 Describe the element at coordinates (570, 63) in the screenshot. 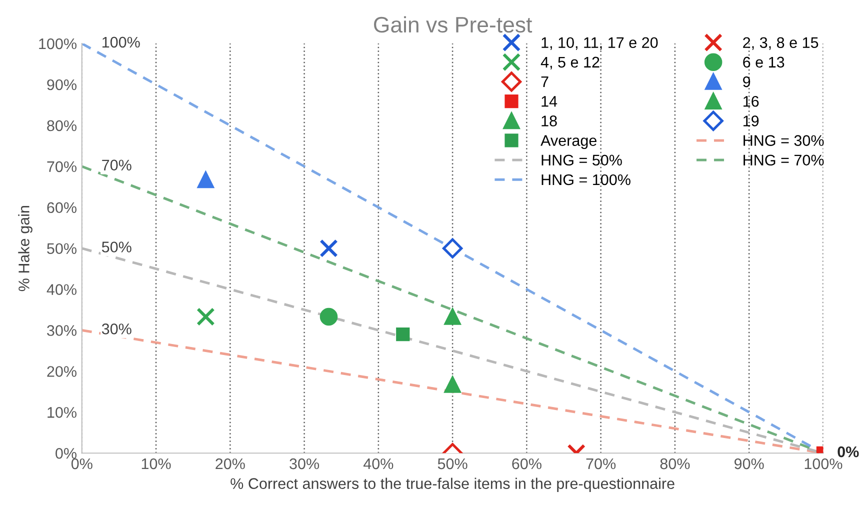

I see `legend-label: 4, 5 e 12` at that location.